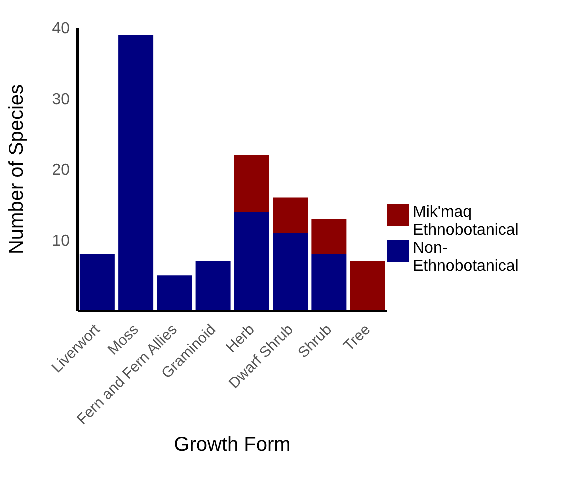 Image resolution: width=565 pixels, height=479 pixels. I want to click on y-tick-label: 10, so click(61, 241).